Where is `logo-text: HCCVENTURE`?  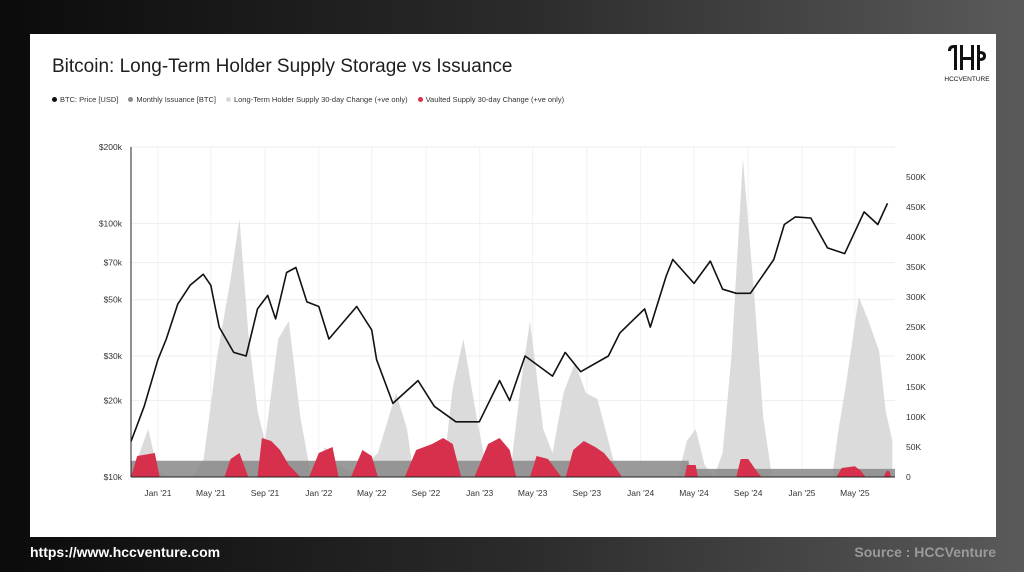
logo-text: HCCVENTURE is located at coordinates (967, 79).